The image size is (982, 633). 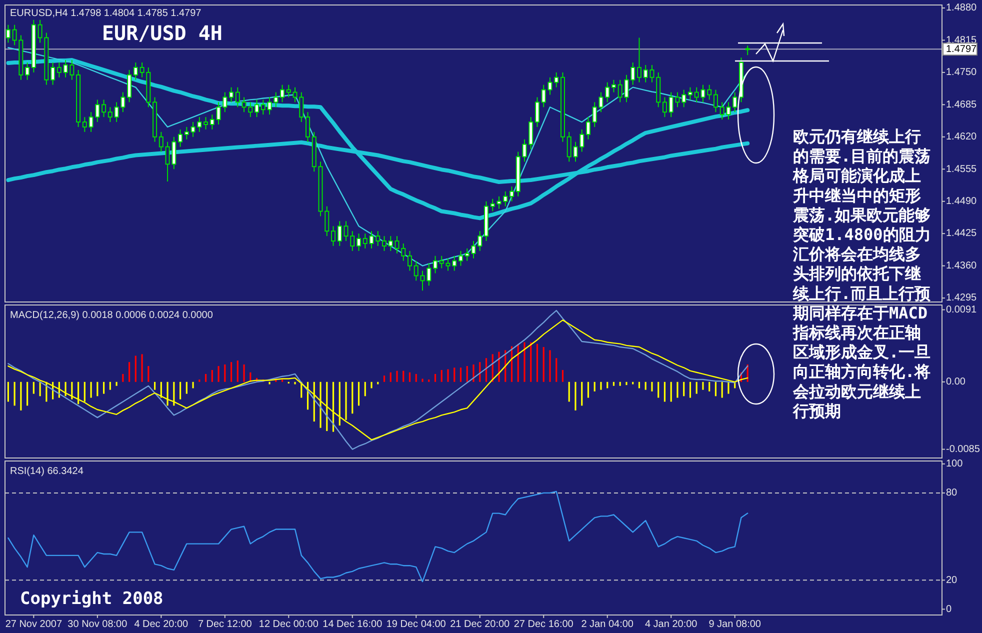 I want to click on y-tick-label: 20, so click(x=952, y=580).